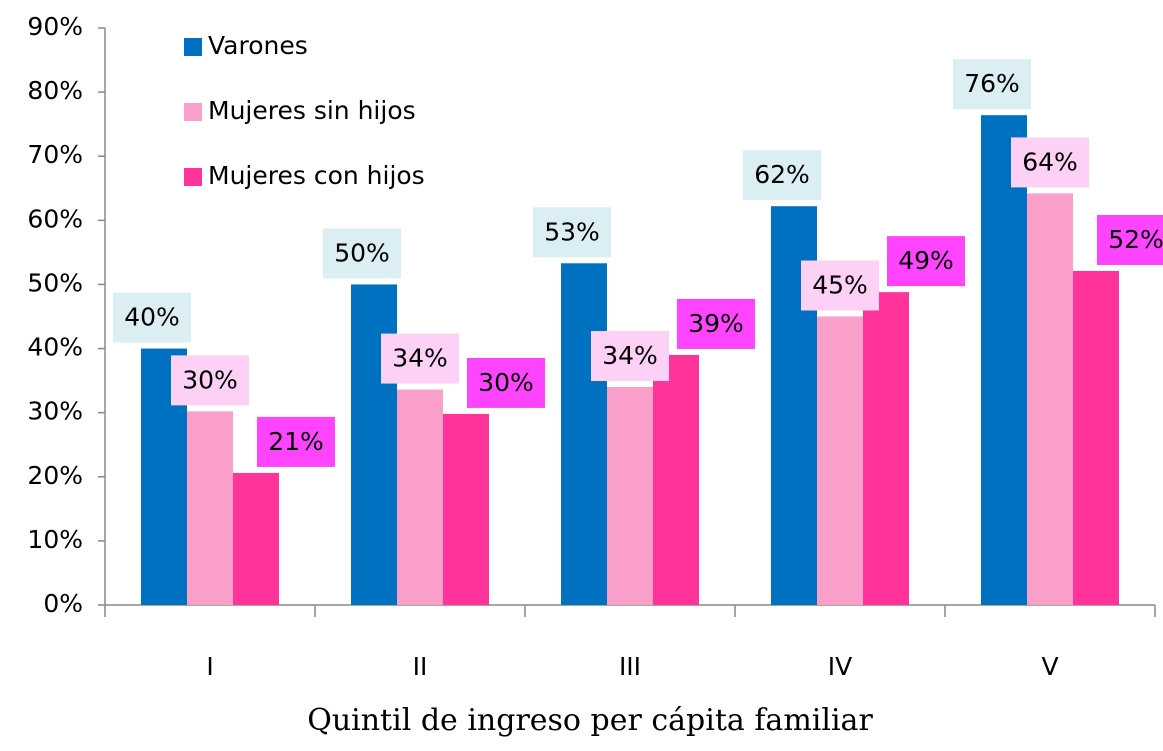  What do you see at coordinates (209, 666) in the screenshot?
I see `x-tick-label: I` at bounding box center [209, 666].